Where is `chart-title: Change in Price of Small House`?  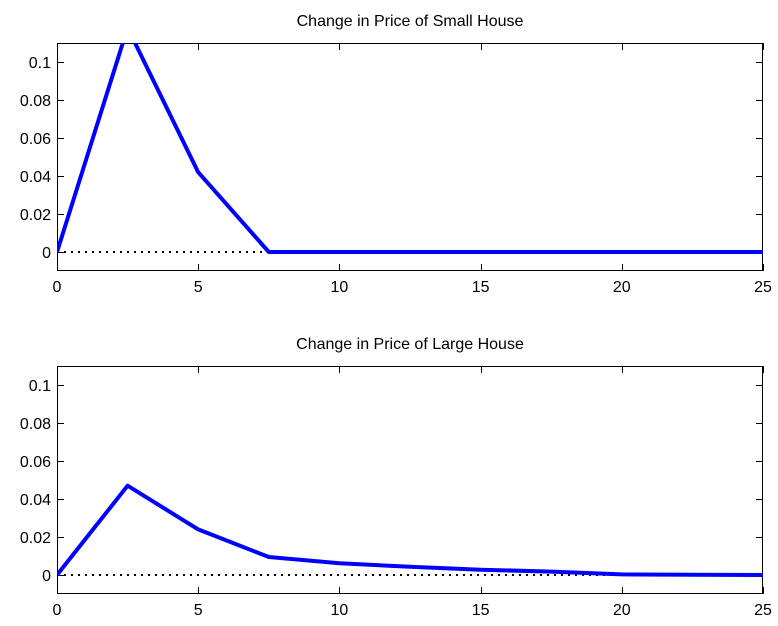
chart-title: Change in Price of Small House is located at coordinates (410, 21).